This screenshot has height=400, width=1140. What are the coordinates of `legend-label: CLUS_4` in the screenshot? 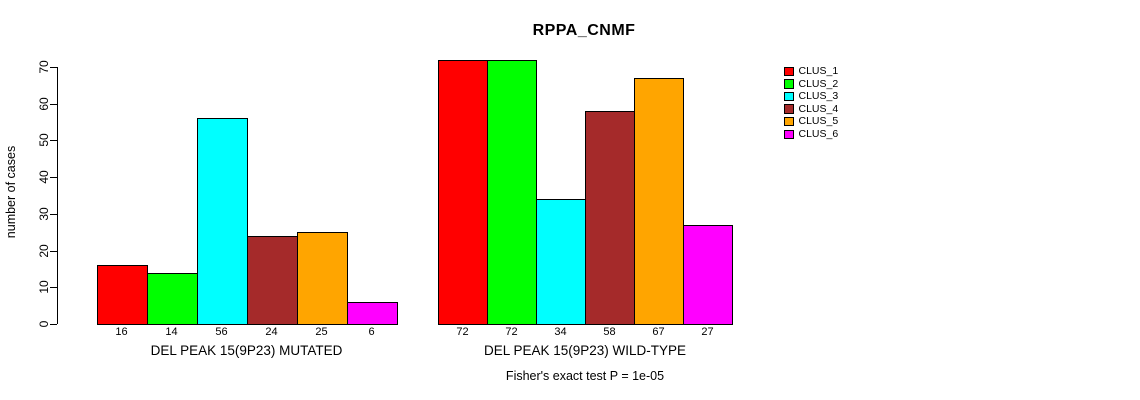 It's located at (818, 108).